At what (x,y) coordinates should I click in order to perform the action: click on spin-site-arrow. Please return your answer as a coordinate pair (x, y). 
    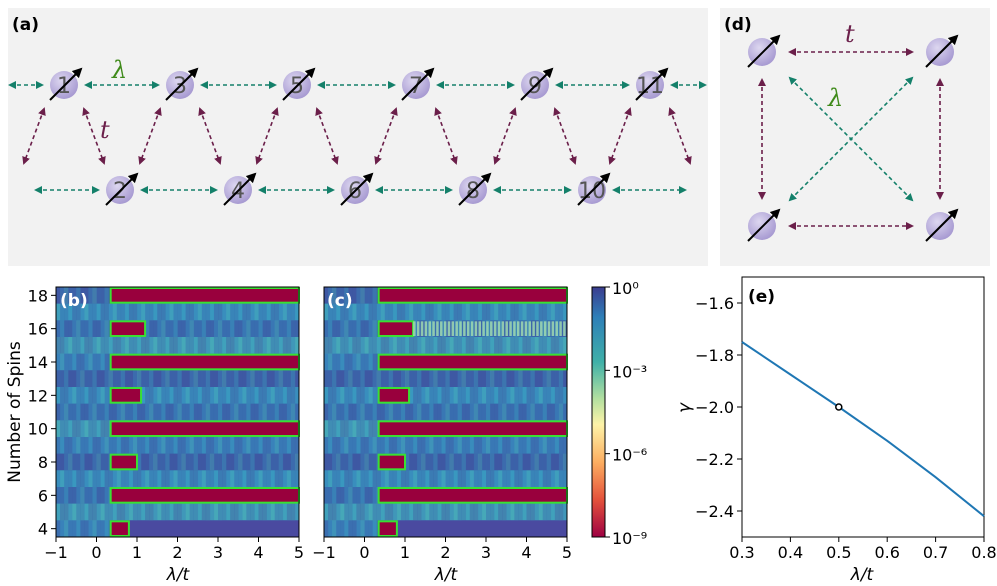
    Looking at the image, I should click on (66, 84).